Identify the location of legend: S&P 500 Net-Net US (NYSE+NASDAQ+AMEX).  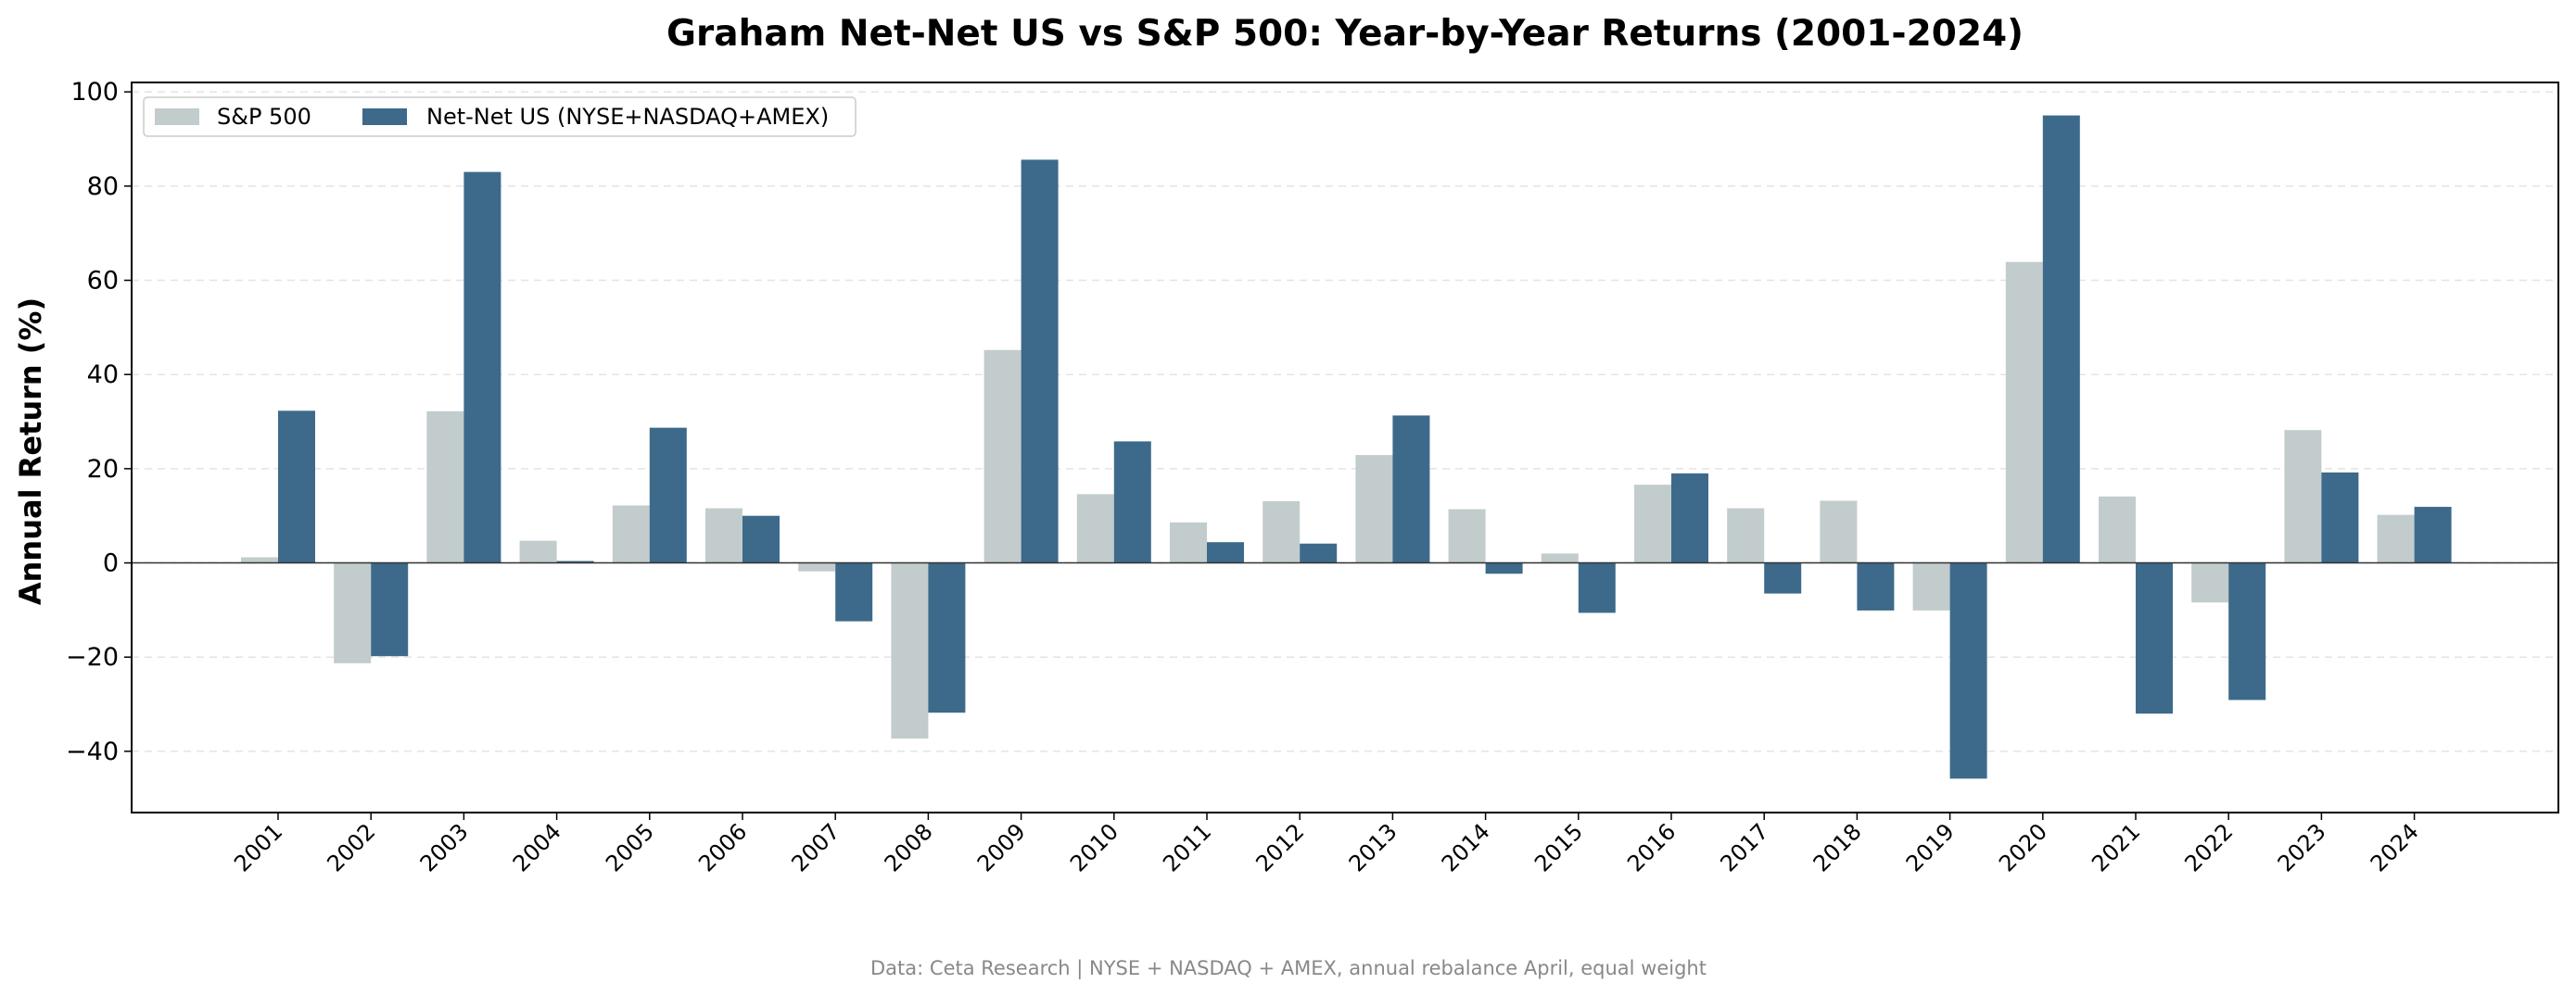
(500, 116).